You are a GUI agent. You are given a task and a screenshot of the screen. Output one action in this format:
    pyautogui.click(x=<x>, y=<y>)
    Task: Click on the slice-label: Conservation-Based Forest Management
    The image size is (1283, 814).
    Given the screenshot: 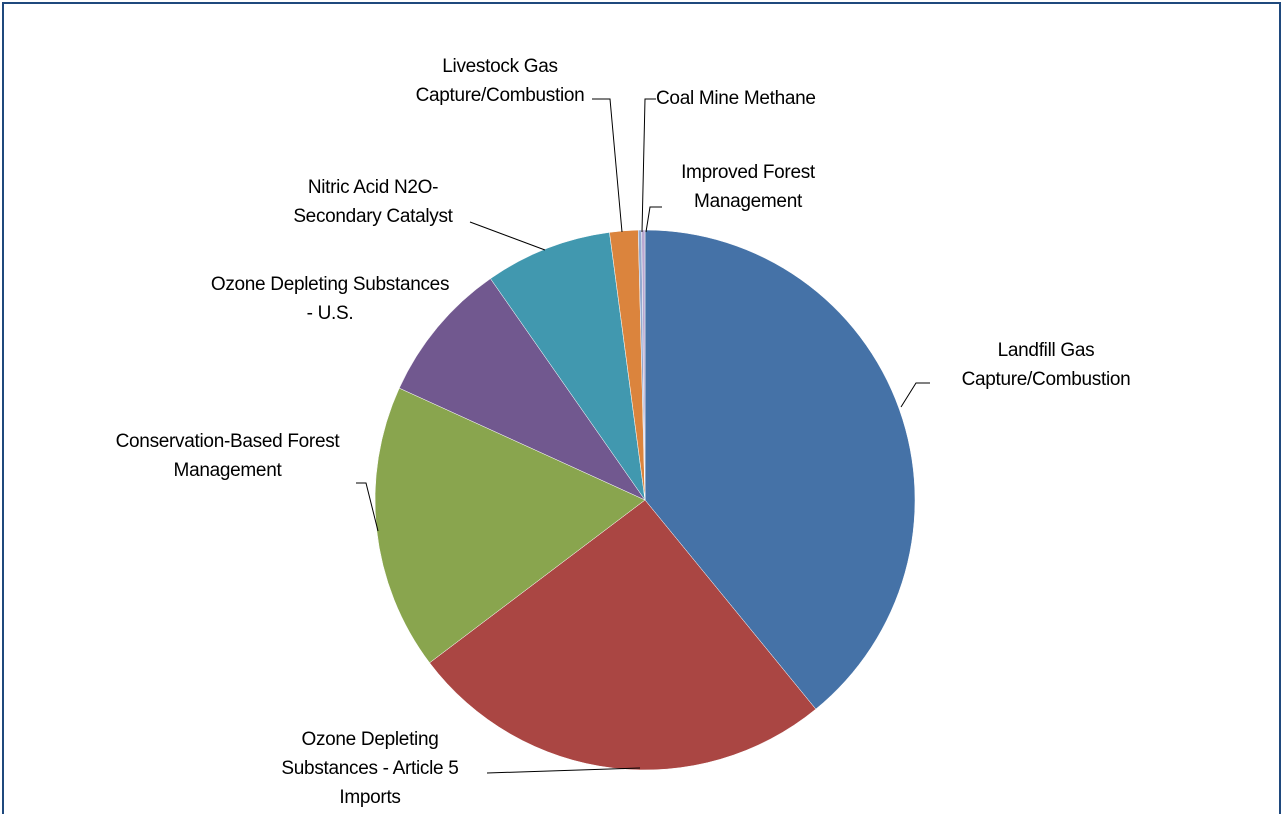 What is the action you would take?
    pyautogui.click(x=227, y=456)
    